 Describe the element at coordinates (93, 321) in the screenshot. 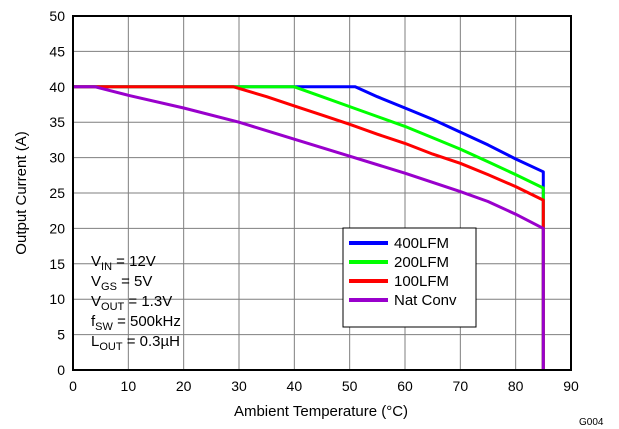

I see `condition-symbol: f` at that location.